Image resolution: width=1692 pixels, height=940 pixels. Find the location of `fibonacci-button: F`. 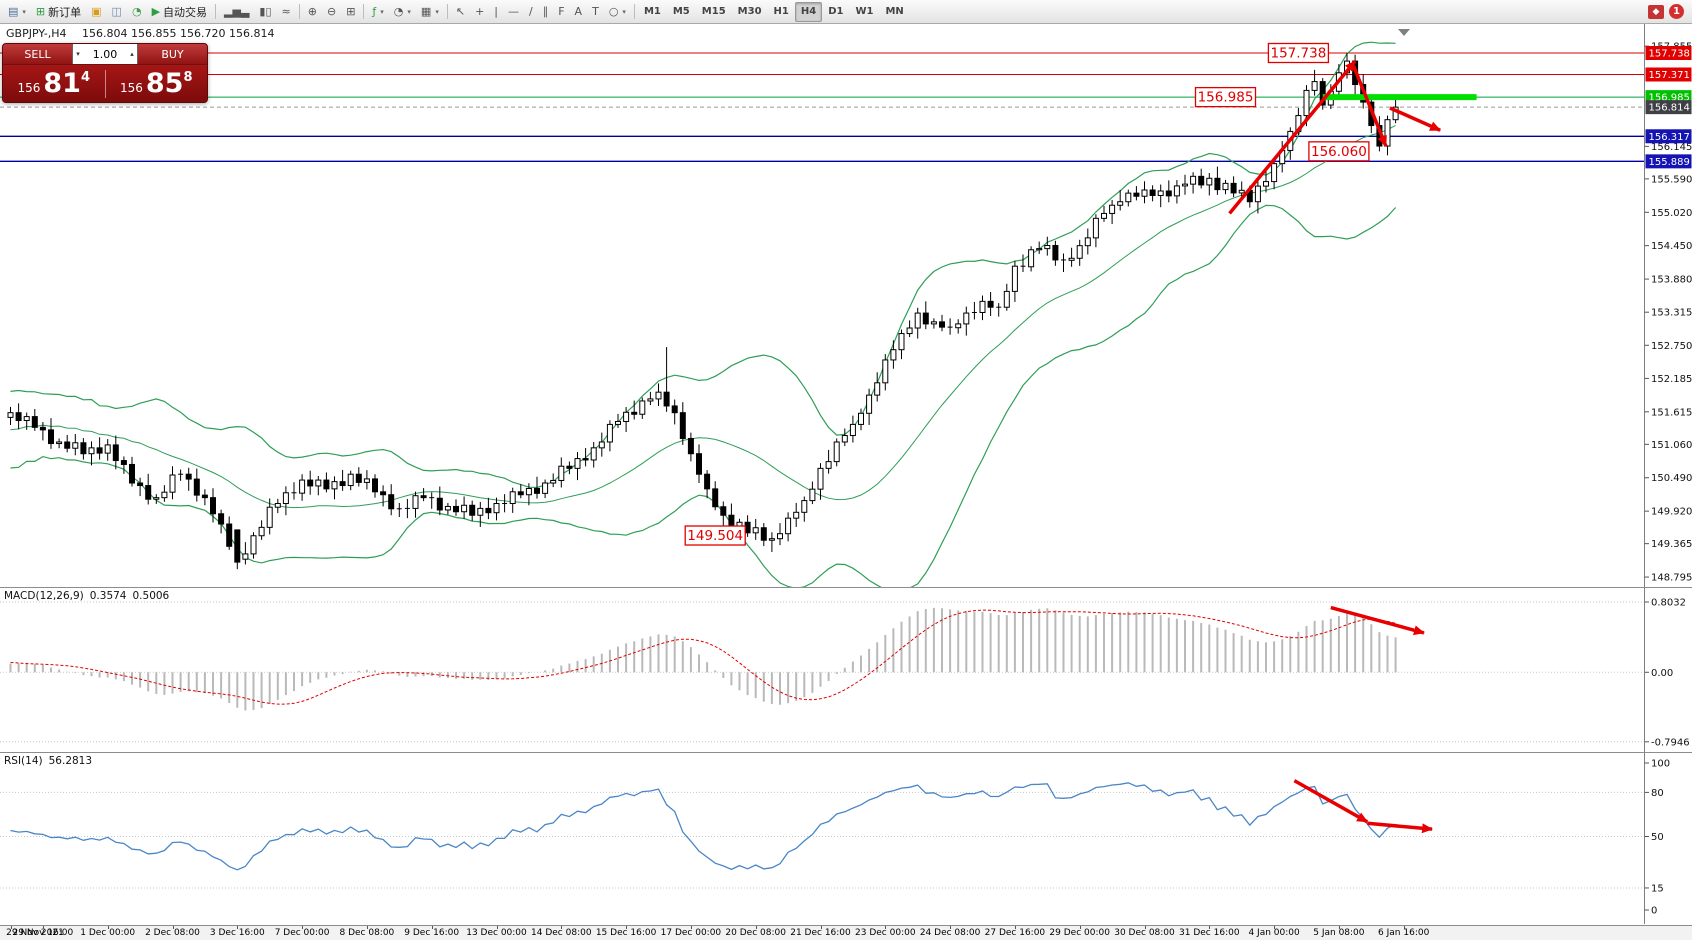

fibonacci-button: F is located at coordinates (561, 12).